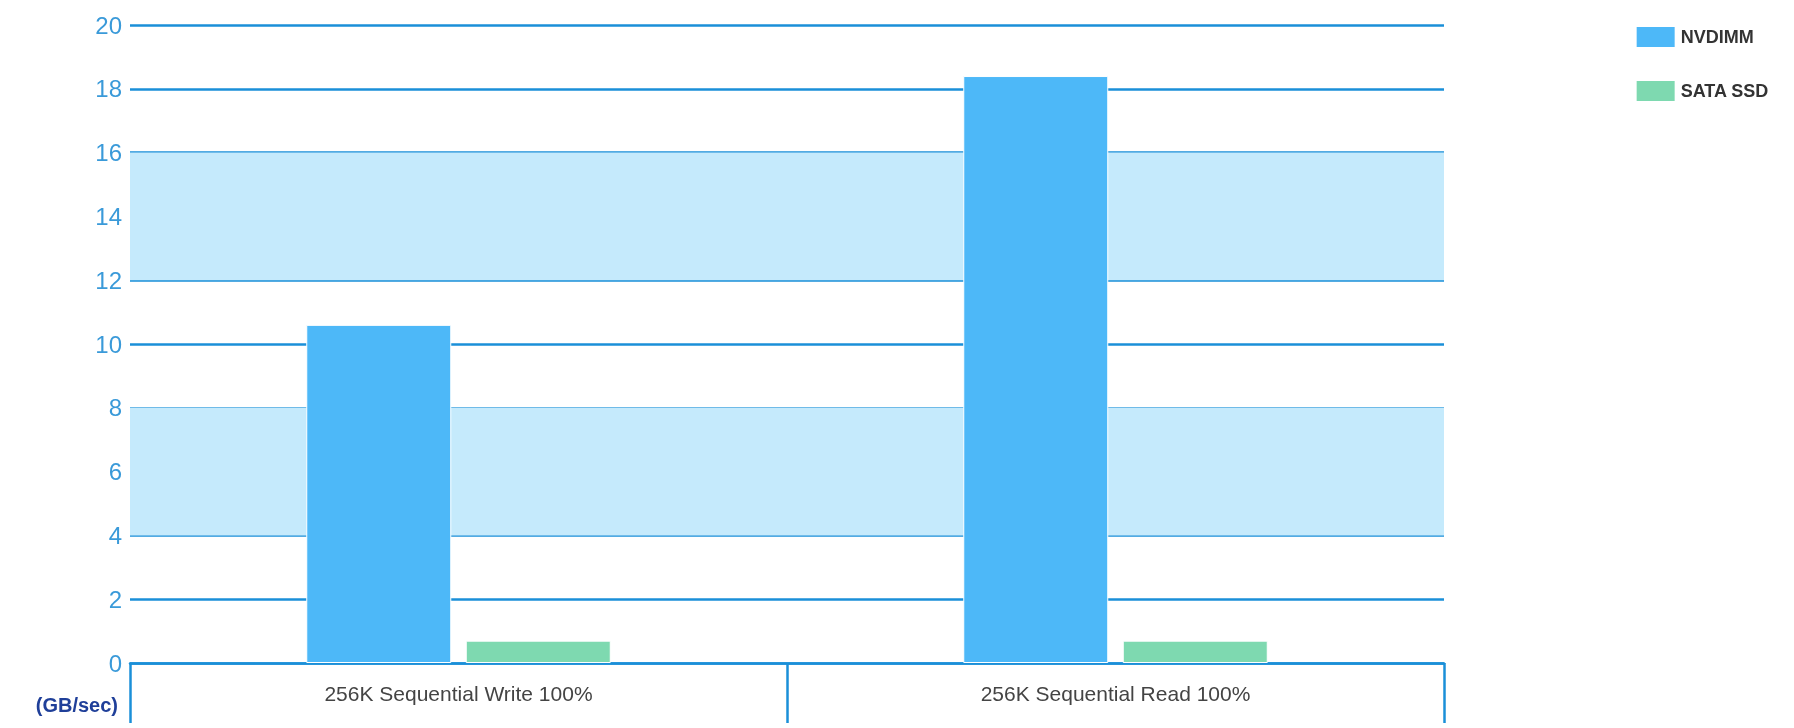 This screenshot has height=728, width=1794. What do you see at coordinates (108, 280) in the screenshot?
I see `y-tick-label: 12` at bounding box center [108, 280].